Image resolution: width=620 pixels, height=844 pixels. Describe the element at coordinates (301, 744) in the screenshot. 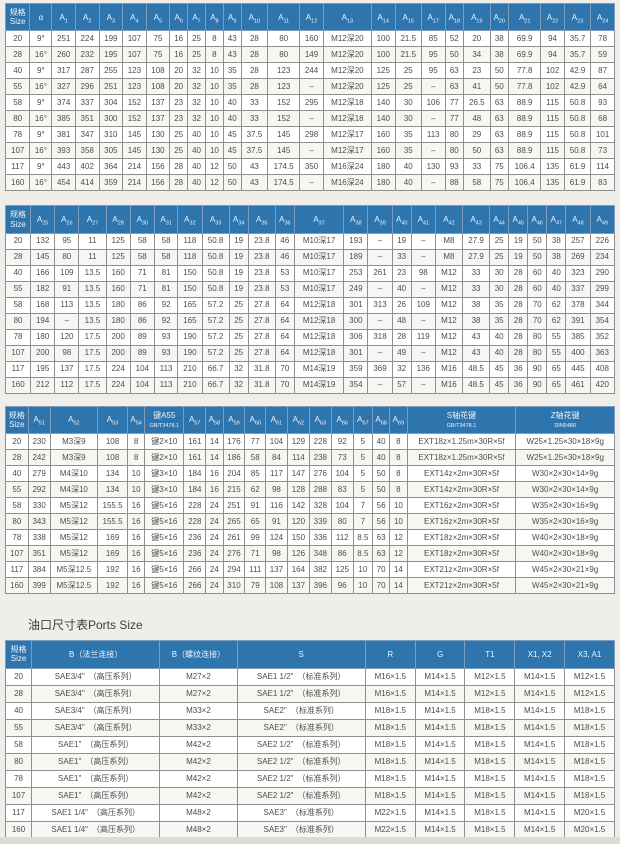

I see `data-cell: SAE2 1/2" （标准系列）` at that location.